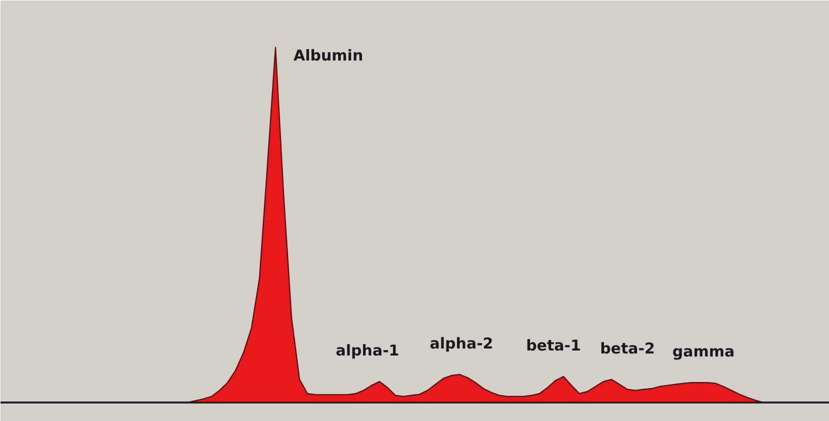  Describe the element at coordinates (703, 351) in the screenshot. I see `annotation: gamma` at that location.